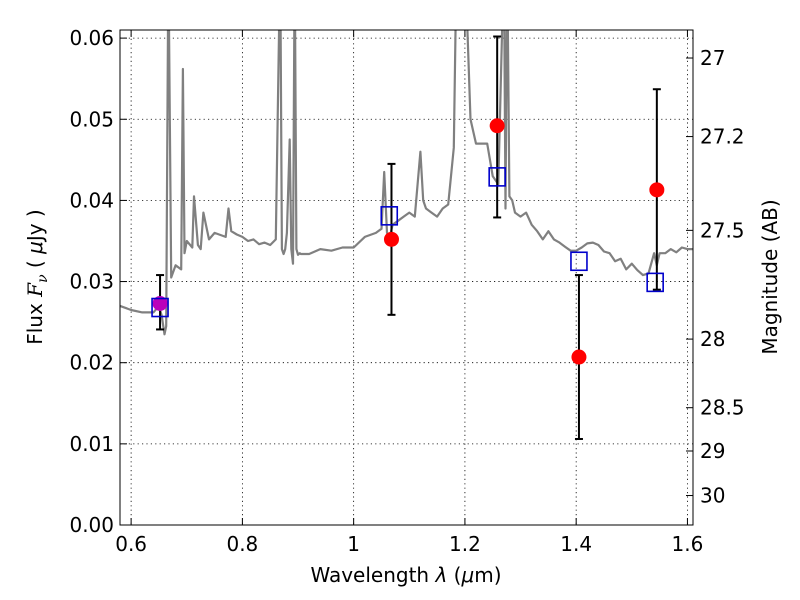 This screenshot has width=800, height=600. I want to click on y-tick-label: 0.01, so click(91, 444).